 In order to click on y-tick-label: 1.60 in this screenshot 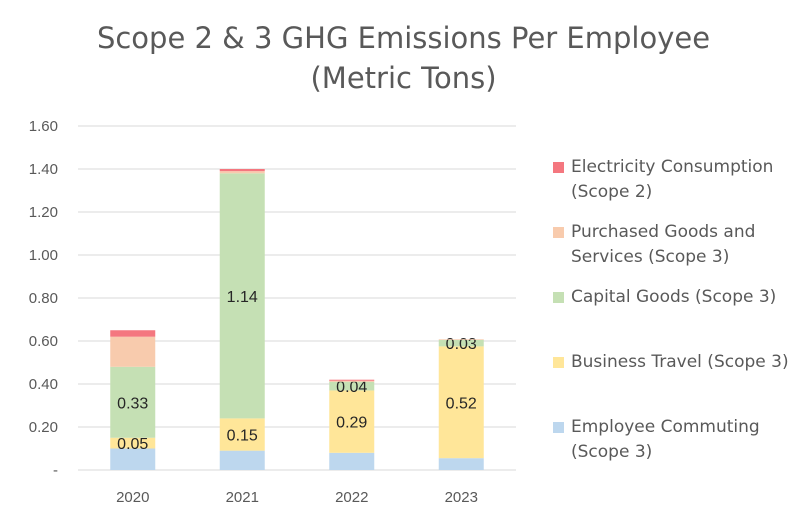, I will do `click(43, 126)`.